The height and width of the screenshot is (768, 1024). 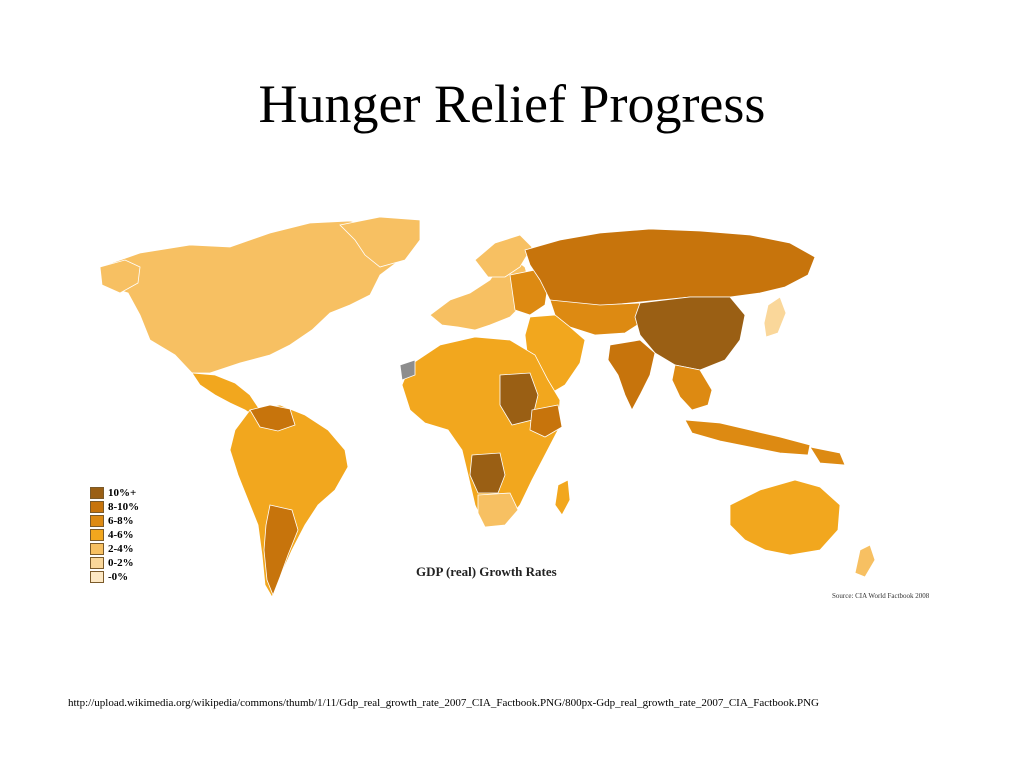 I want to click on region-angola, so click(x=487, y=473).